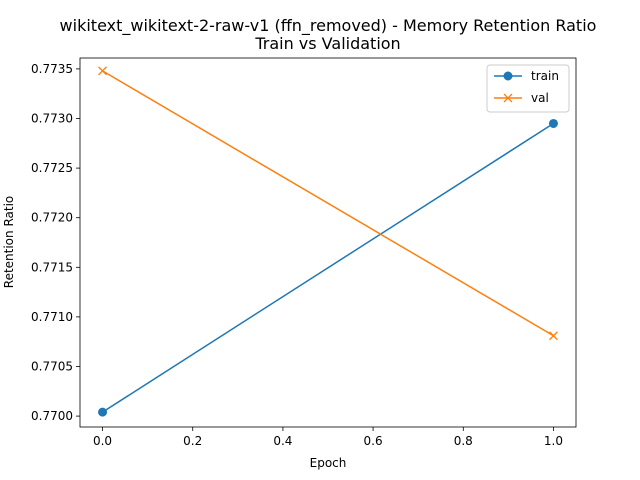 This screenshot has height=480, width=640. What do you see at coordinates (327, 43) in the screenshot?
I see `chart-subtitle: Train vs Validation` at bounding box center [327, 43].